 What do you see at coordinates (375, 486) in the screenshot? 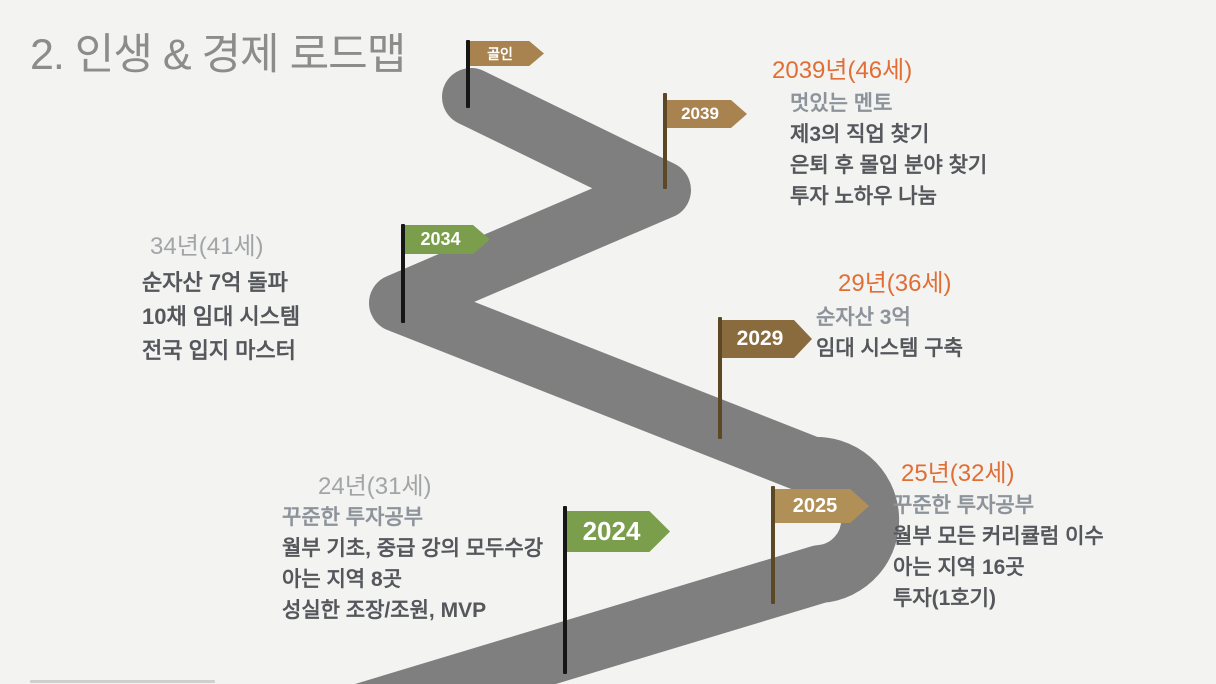
I see `milestone-header-2024: 24년(31세)` at bounding box center [375, 486].